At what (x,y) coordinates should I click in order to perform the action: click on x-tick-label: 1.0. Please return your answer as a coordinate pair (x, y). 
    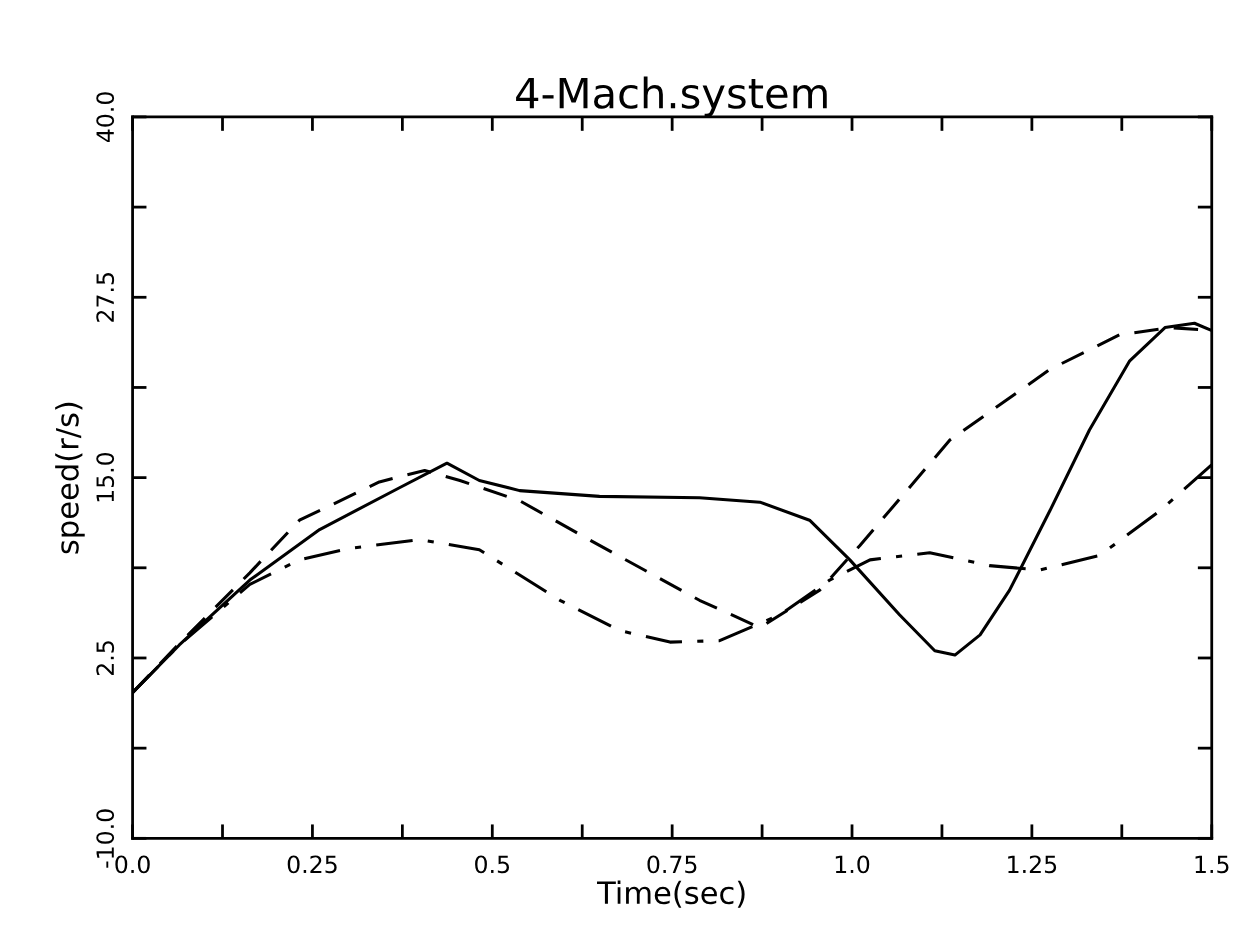
    Looking at the image, I should click on (852, 864).